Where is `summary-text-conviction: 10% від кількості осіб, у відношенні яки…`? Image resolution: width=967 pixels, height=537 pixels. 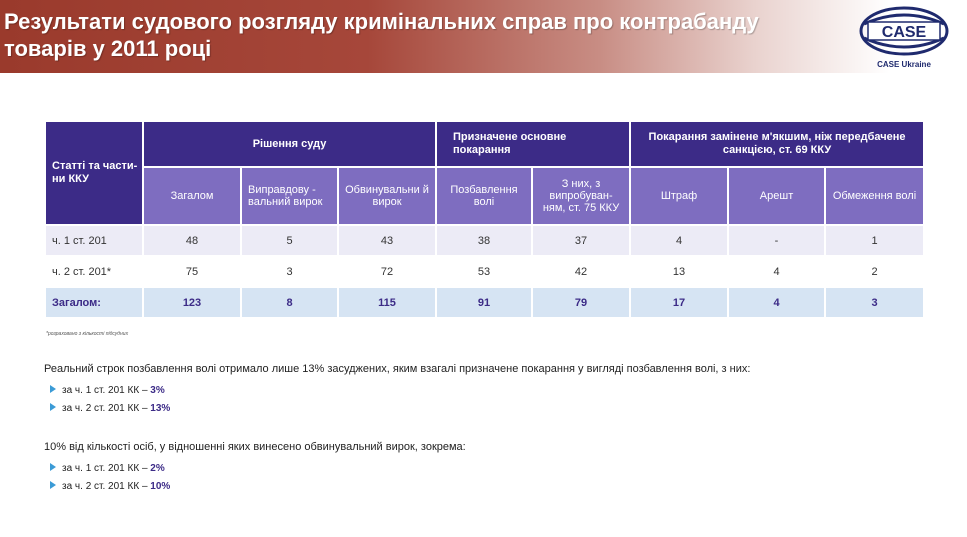 summary-text-conviction: 10% від кількості осіб, у відношенні яки… is located at coordinates (255, 447).